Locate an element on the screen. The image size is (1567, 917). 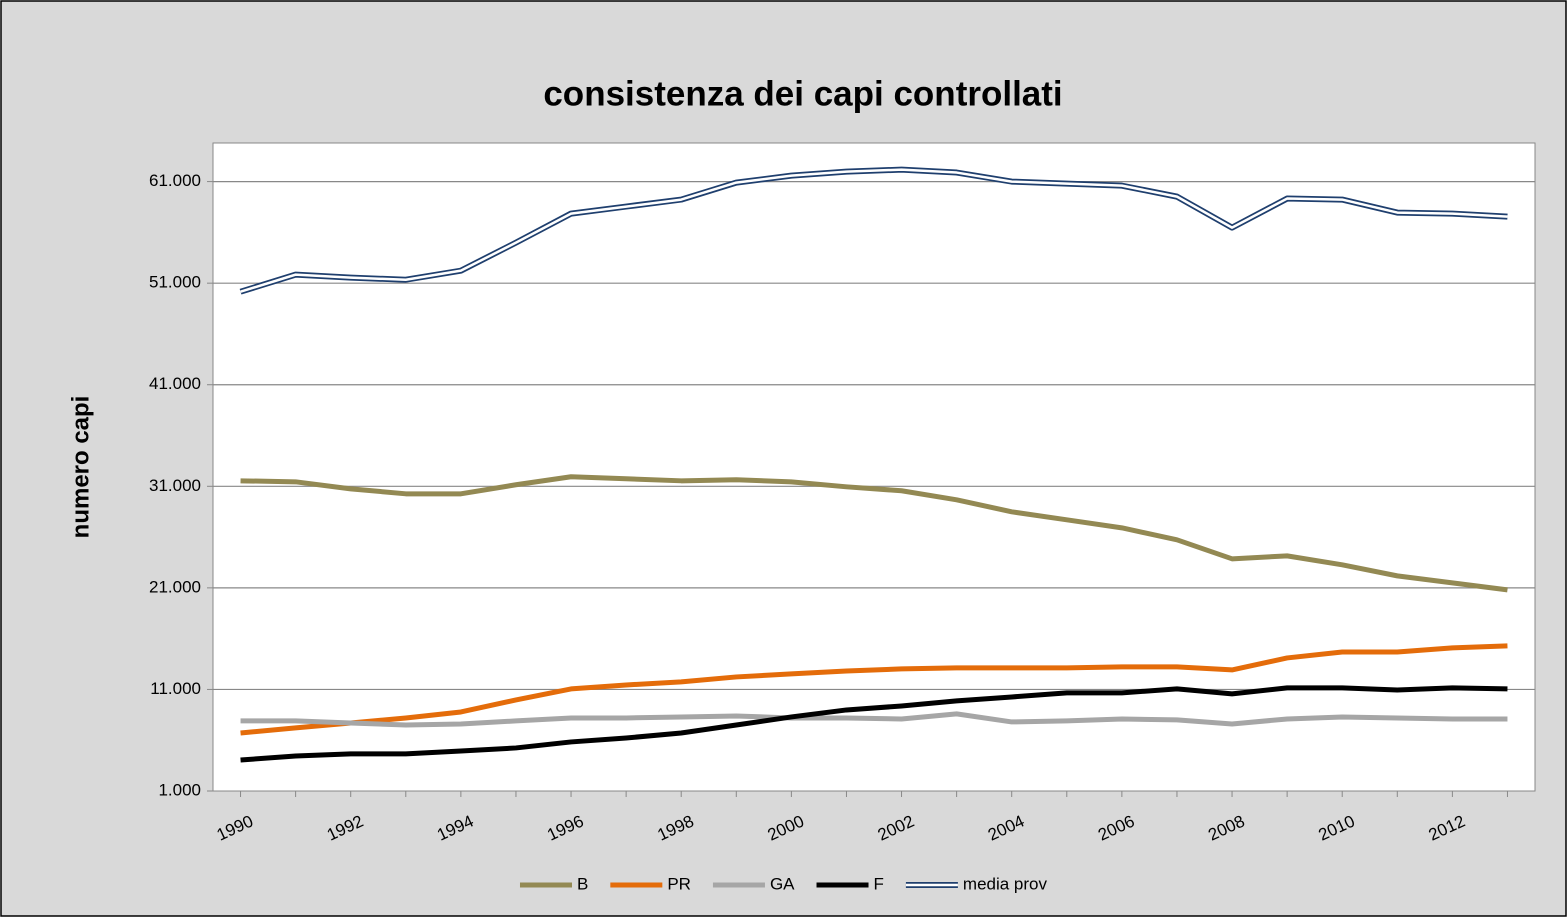
legend-label: GA is located at coordinates (782, 883).